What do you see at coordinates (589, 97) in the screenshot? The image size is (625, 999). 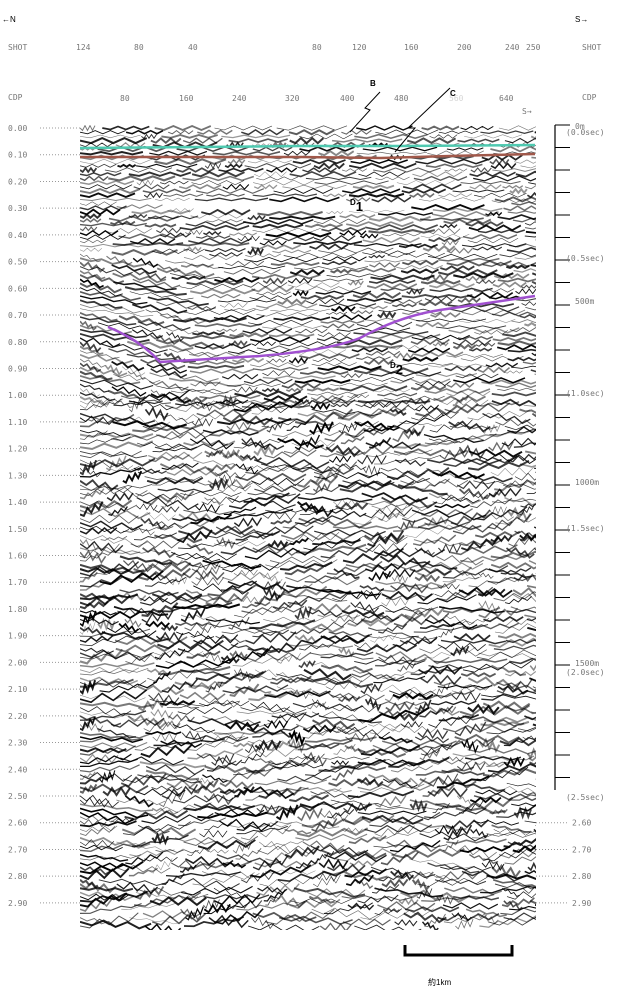 I see `cdp-label: CDP` at bounding box center [589, 97].